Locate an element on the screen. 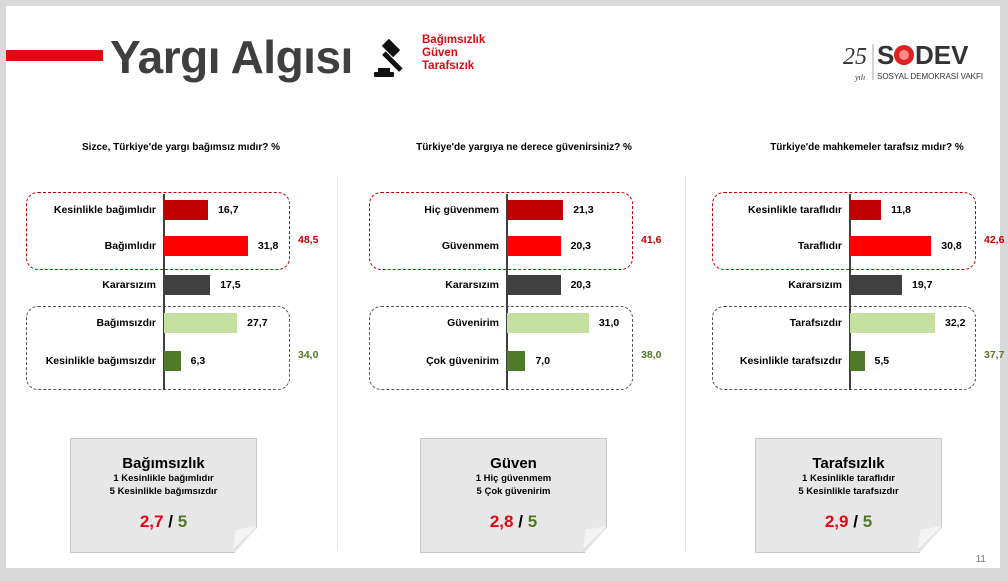 This screenshot has height=581, width=1008. card-heading: Güven is located at coordinates (513, 463).